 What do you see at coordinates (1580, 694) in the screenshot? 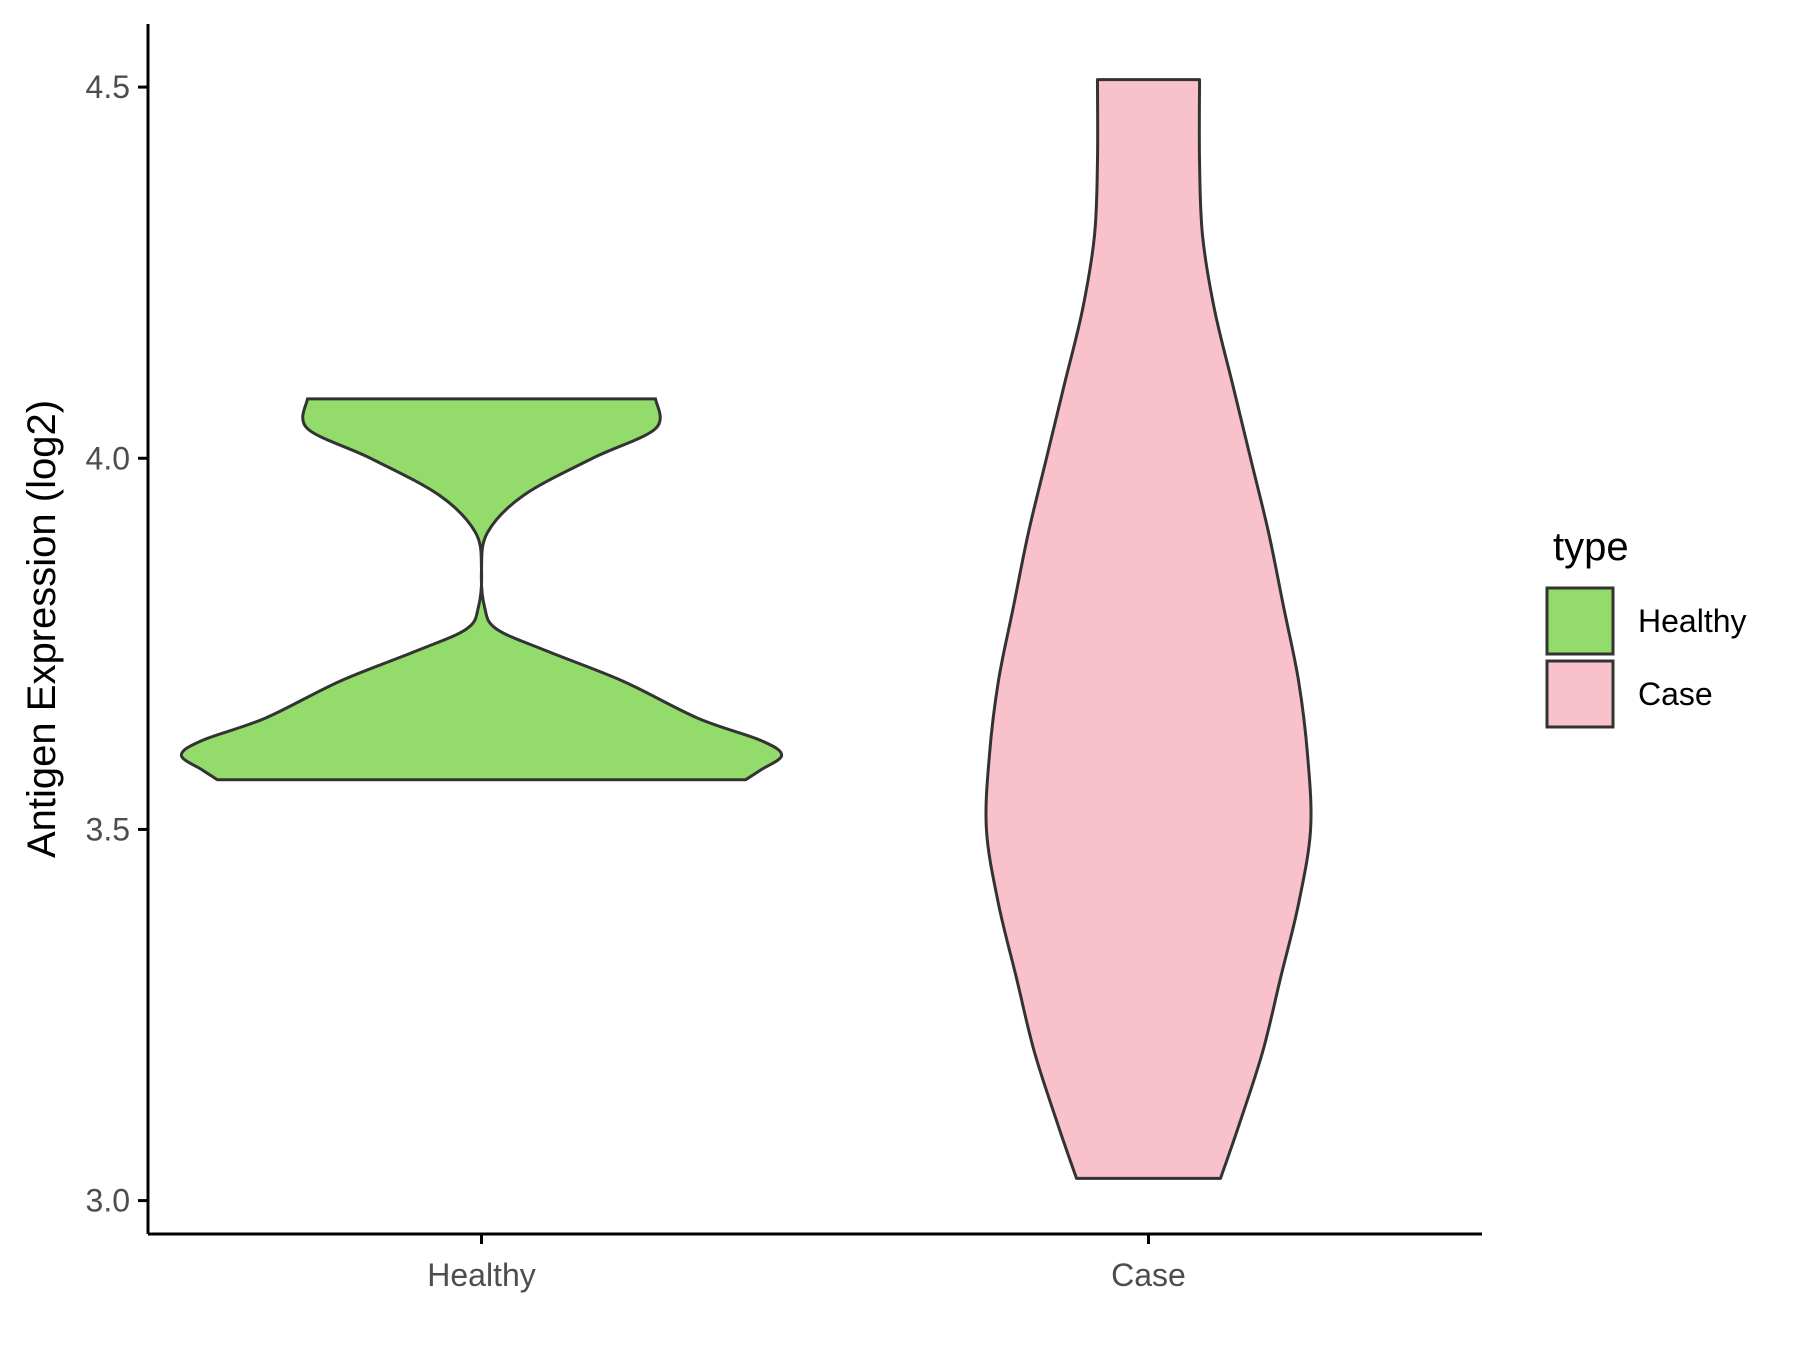
I see `legend-swatch-case` at bounding box center [1580, 694].